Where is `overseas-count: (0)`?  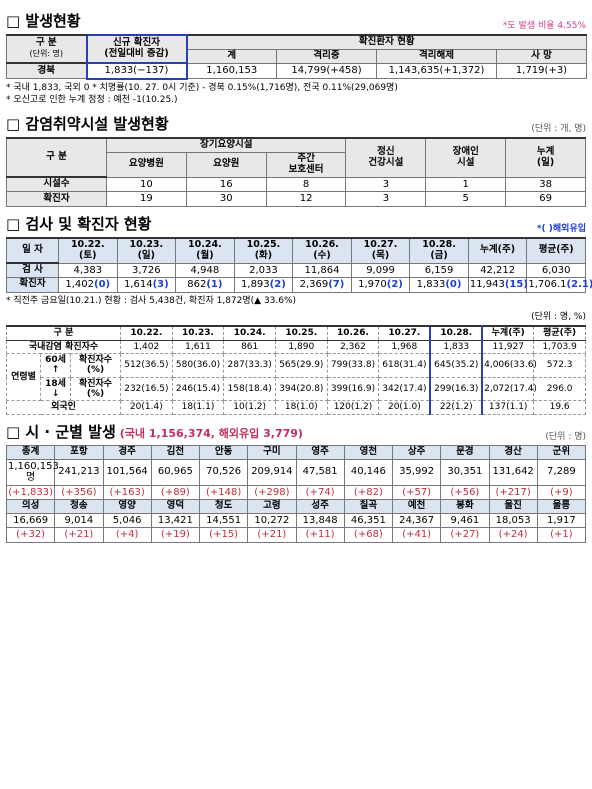
overseas-count: (0) is located at coordinates (102, 285).